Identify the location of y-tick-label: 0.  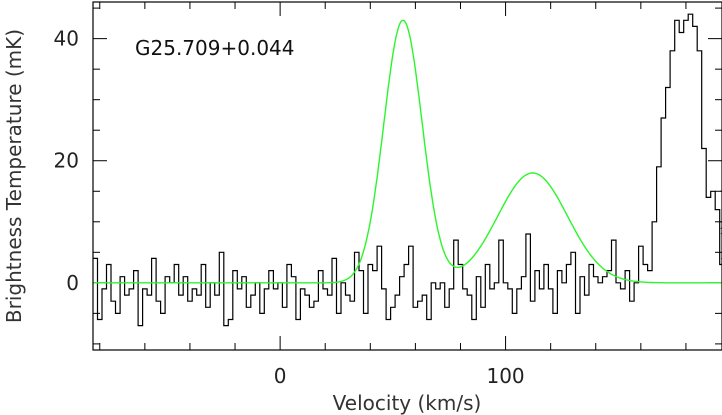
(72, 283).